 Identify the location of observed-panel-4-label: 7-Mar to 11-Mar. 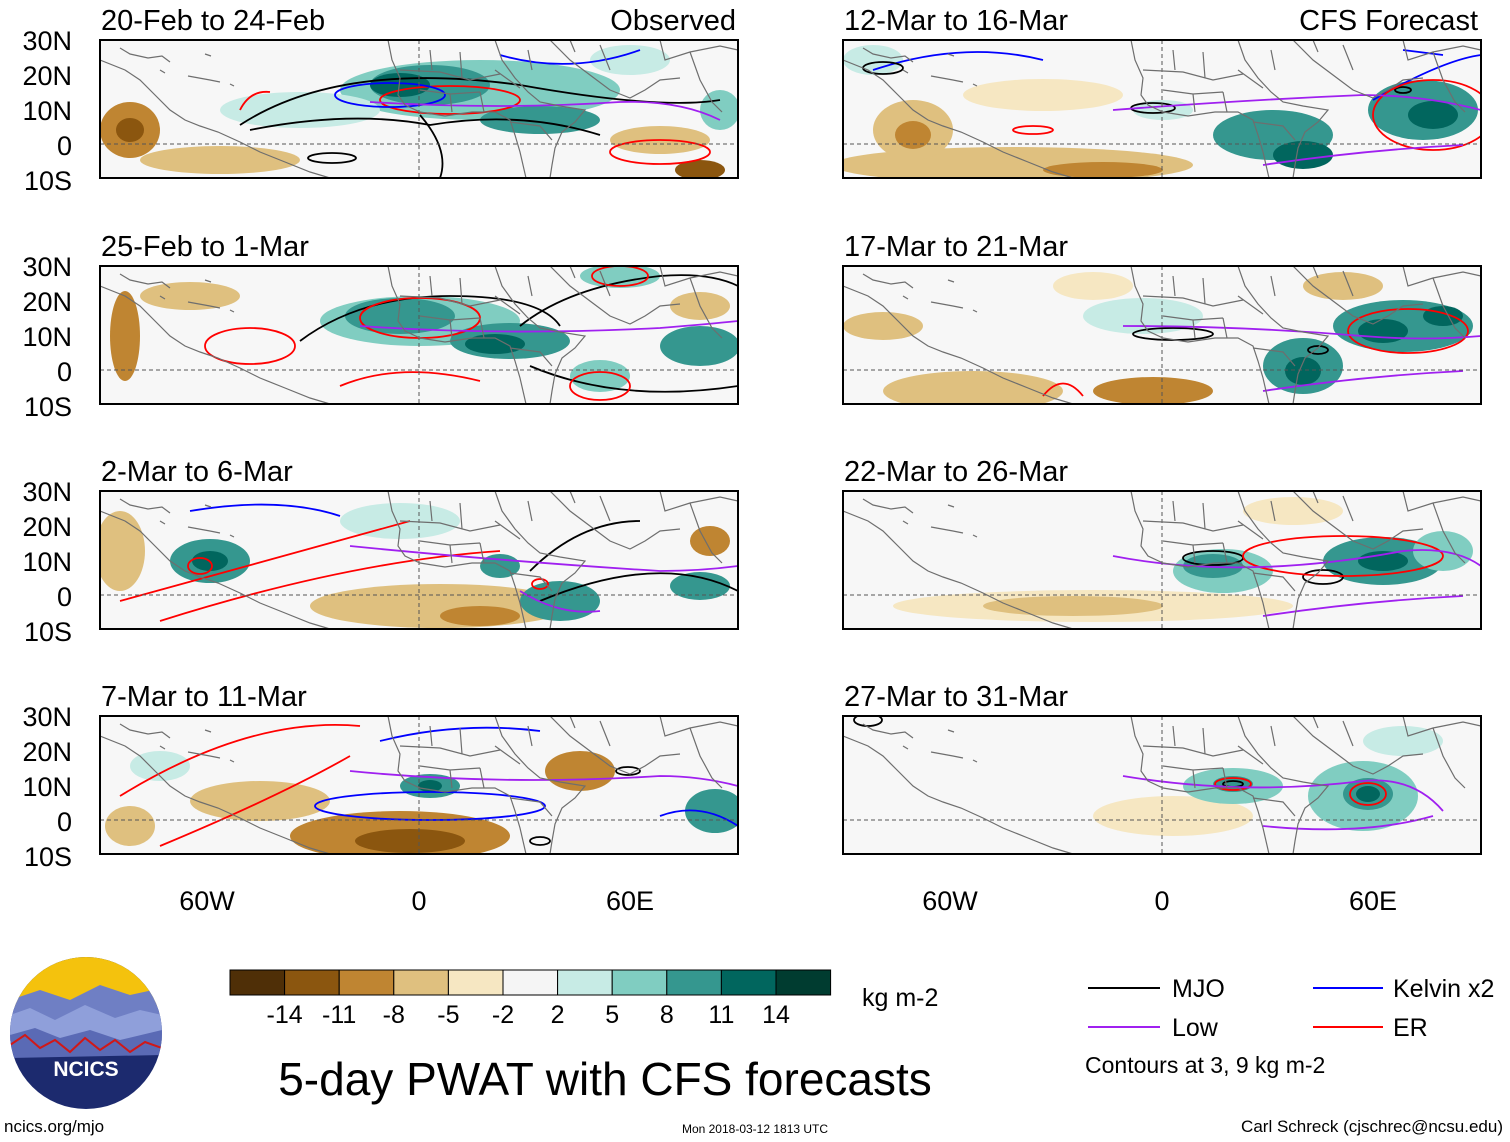
(204, 697).